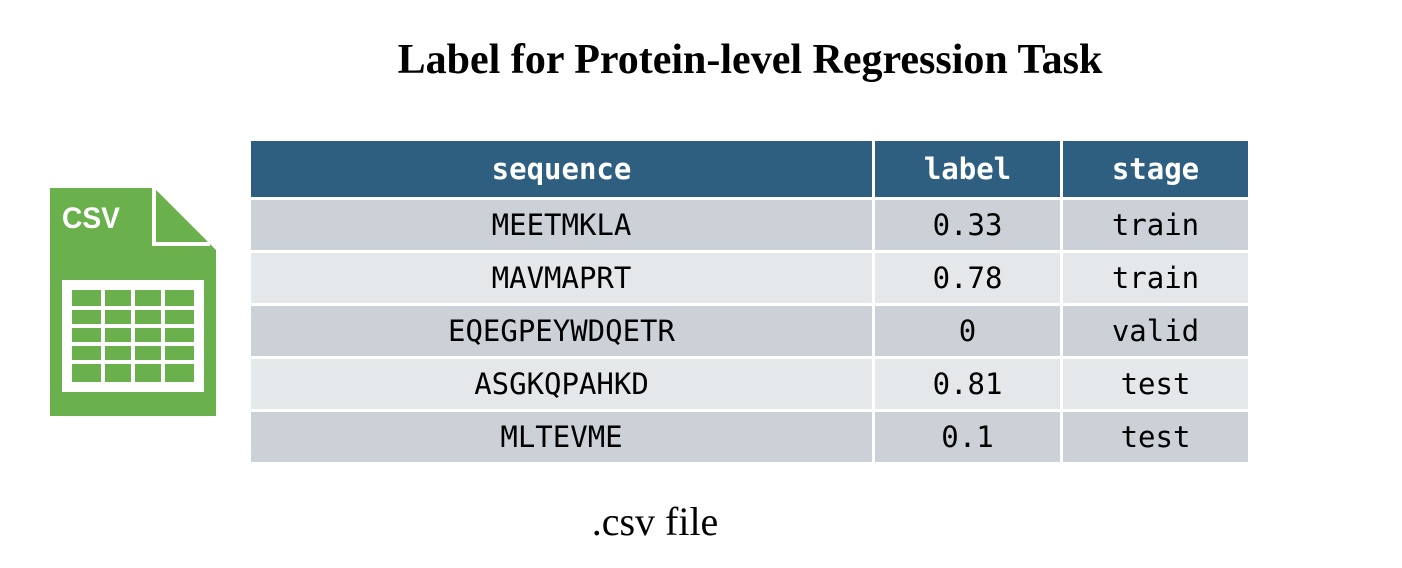 This screenshot has width=1402, height=568. Describe the element at coordinates (967, 384) in the screenshot. I see `cell-label: 0.81` at that location.